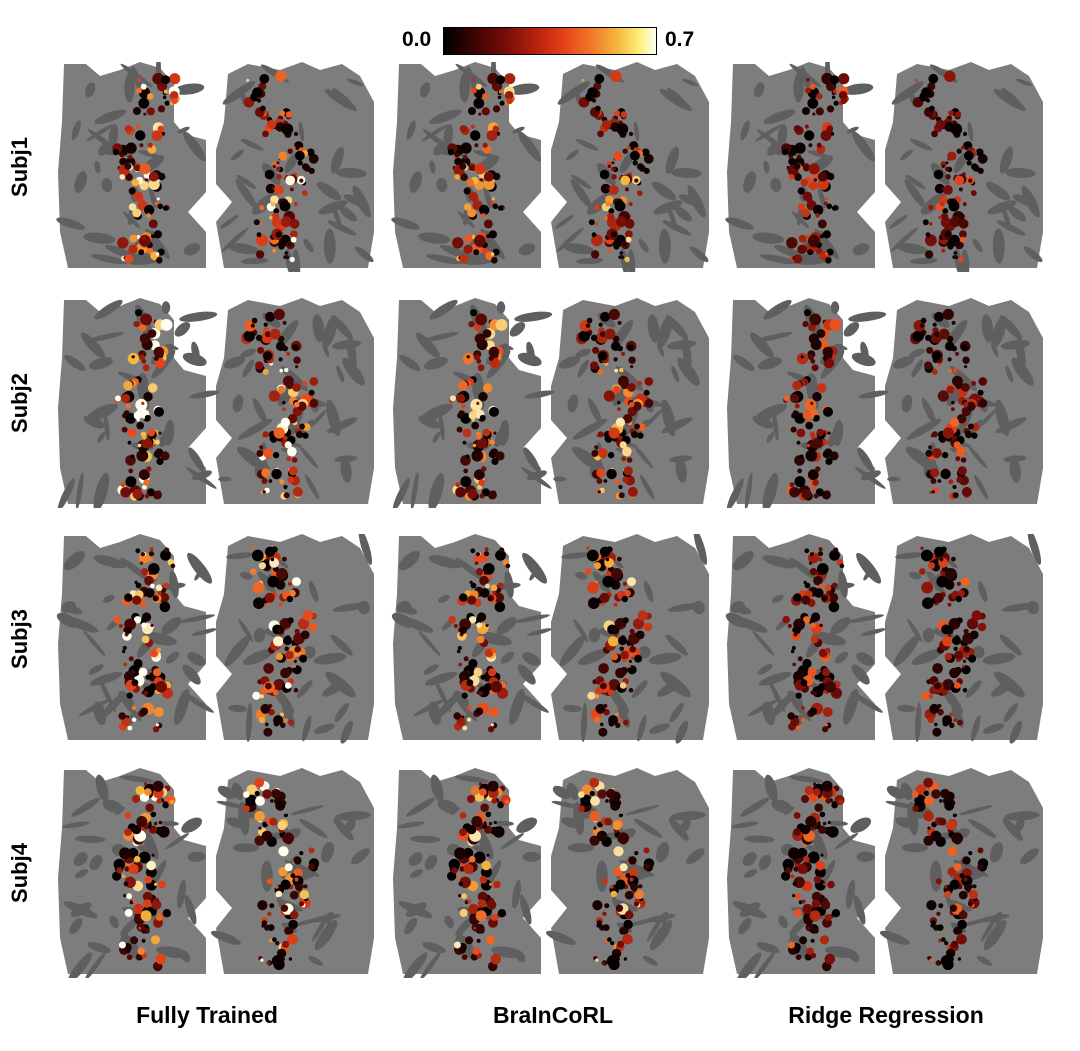 Image resolution: width=1080 pixels, height=1051 pixels. Describe the element at coordinates (886, 873) in the screenshot. I see `flatmap-subj4-col3` at that location.